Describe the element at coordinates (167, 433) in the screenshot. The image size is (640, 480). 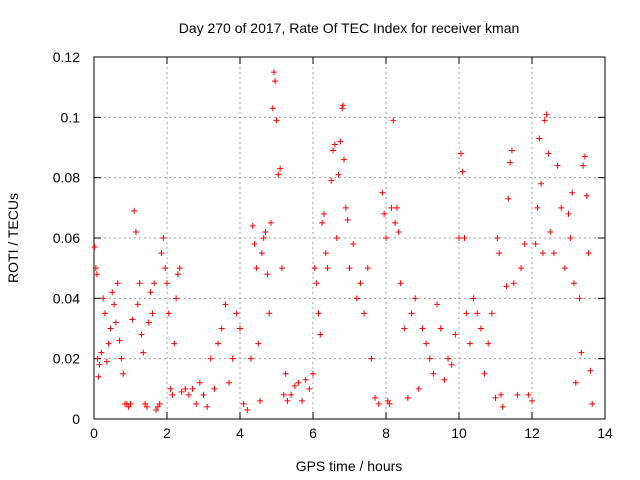
I see `x-tick-label: 2` at that location.